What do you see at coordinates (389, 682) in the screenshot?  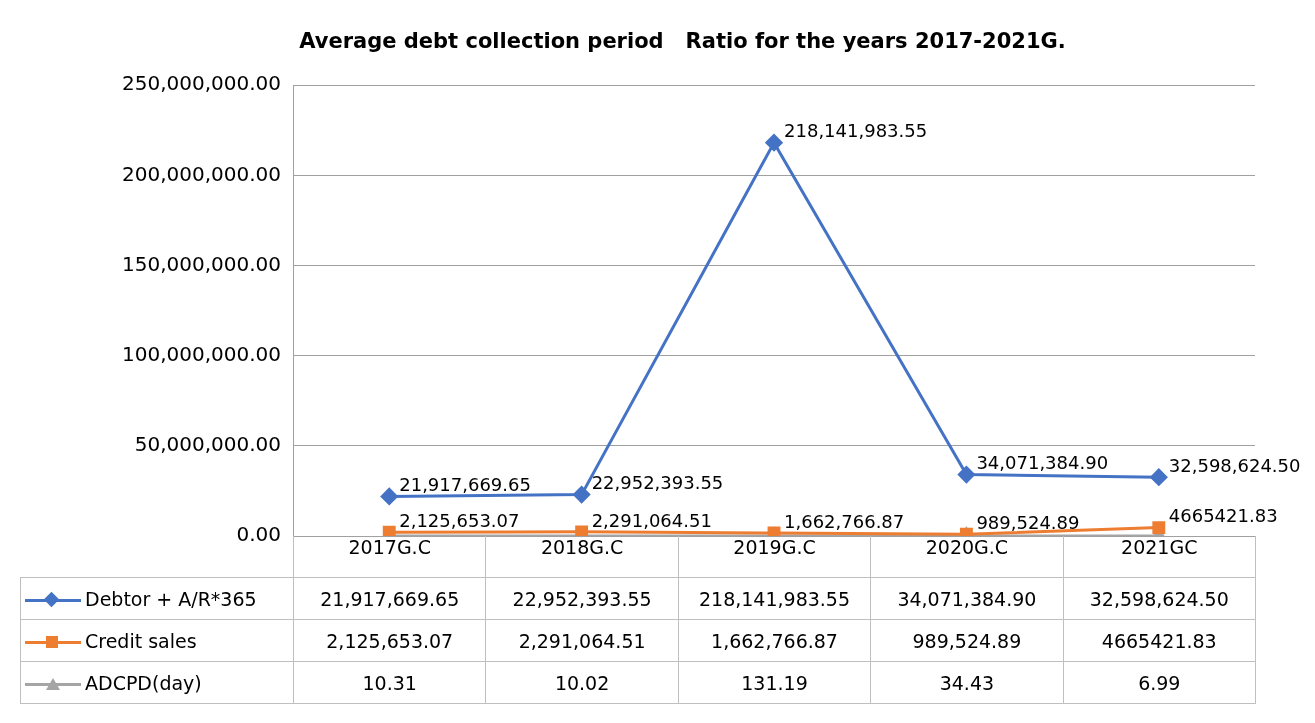 I see `data-label: 10.31` at bounding box center [389, 682].